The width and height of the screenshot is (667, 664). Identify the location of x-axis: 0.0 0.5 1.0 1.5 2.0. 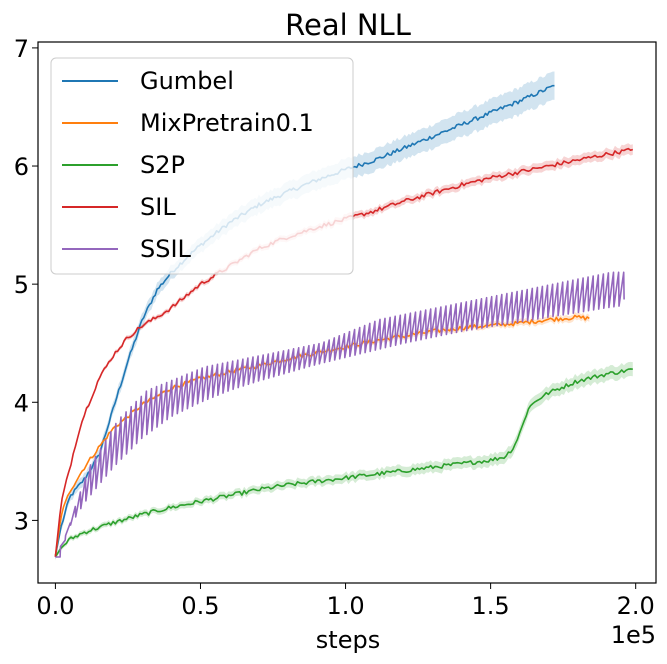
(345, 601).